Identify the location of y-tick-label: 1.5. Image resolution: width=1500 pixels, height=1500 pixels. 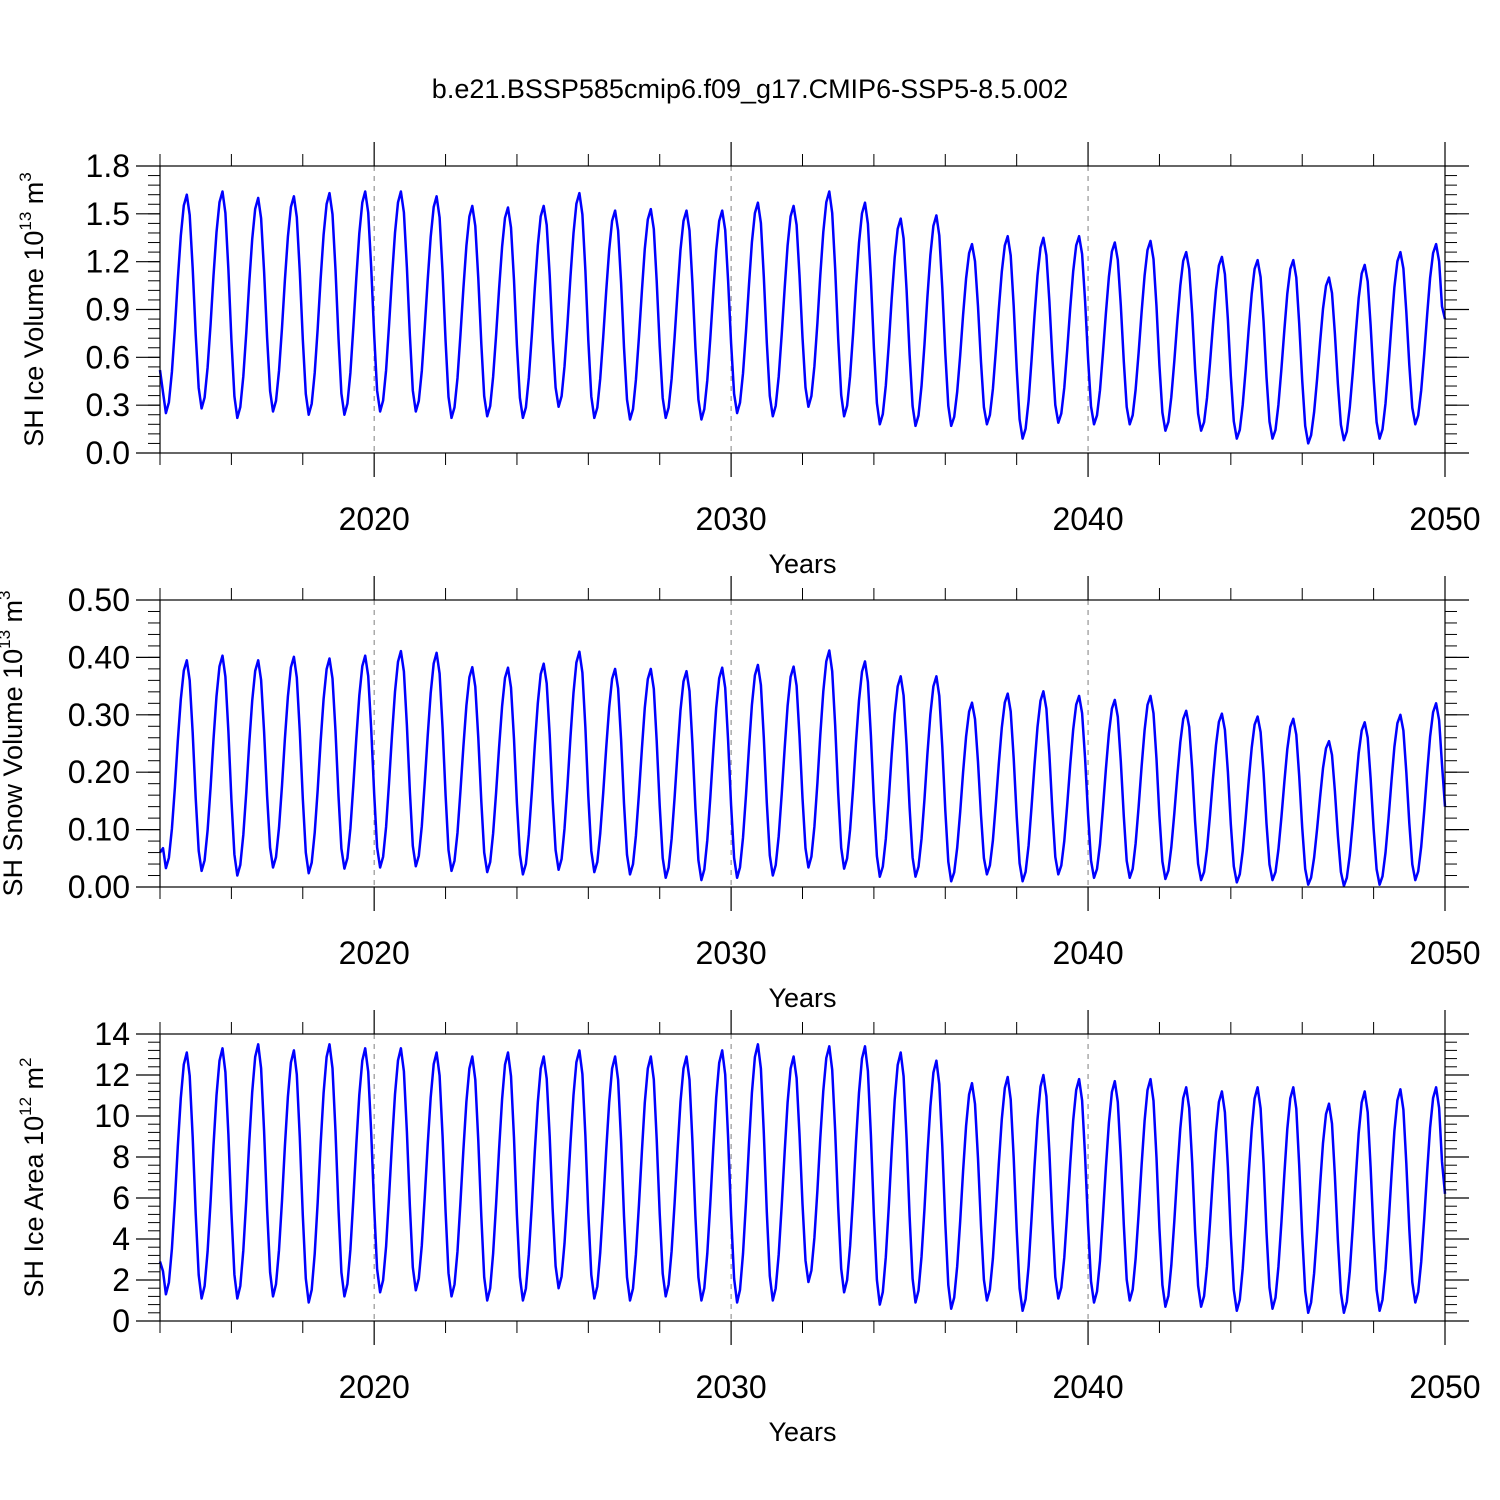
(108, 214).